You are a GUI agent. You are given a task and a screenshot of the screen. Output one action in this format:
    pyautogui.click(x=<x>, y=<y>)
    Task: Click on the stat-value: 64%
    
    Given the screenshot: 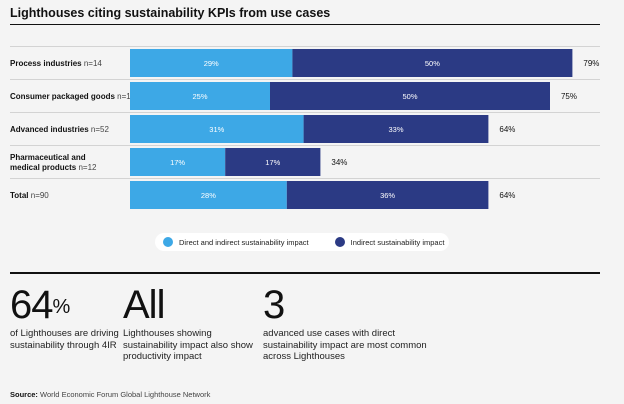 What is the action you would take?
    pyautogui.click(x=40, y=305)
    